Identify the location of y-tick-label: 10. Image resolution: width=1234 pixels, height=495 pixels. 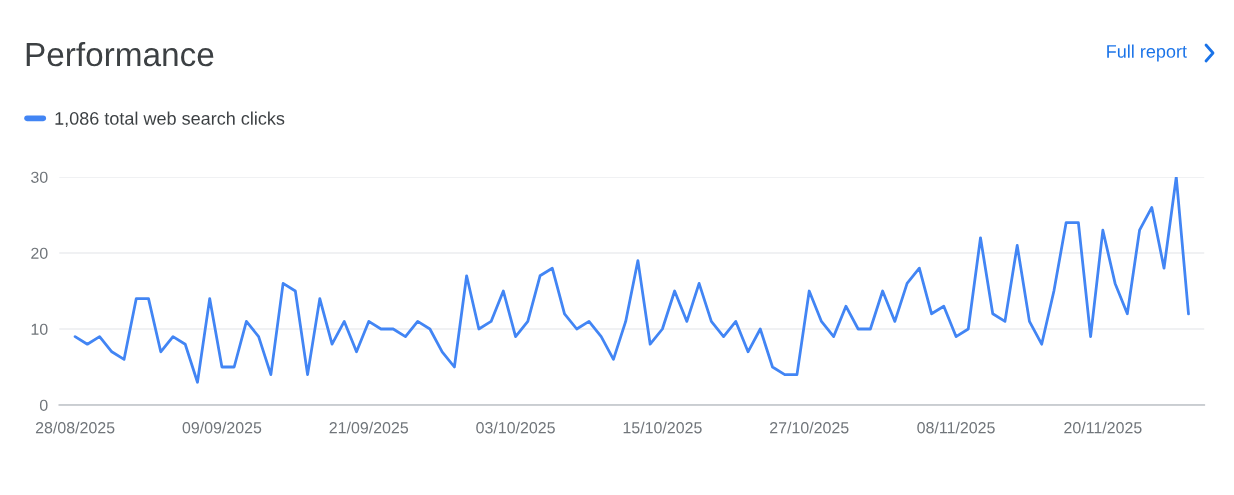
(39, 329).